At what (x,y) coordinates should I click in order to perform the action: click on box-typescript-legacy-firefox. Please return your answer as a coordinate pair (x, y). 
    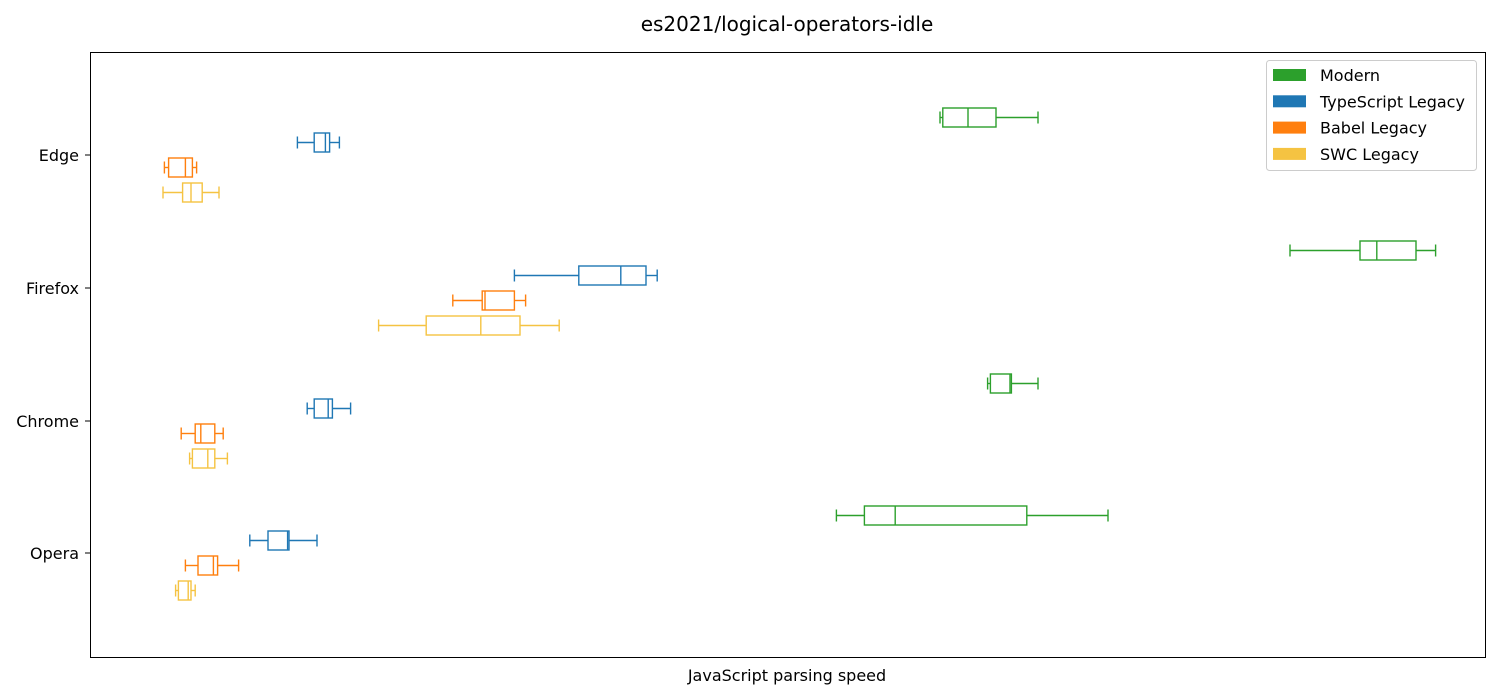
    Looking at the image, I should click on (585, 275).